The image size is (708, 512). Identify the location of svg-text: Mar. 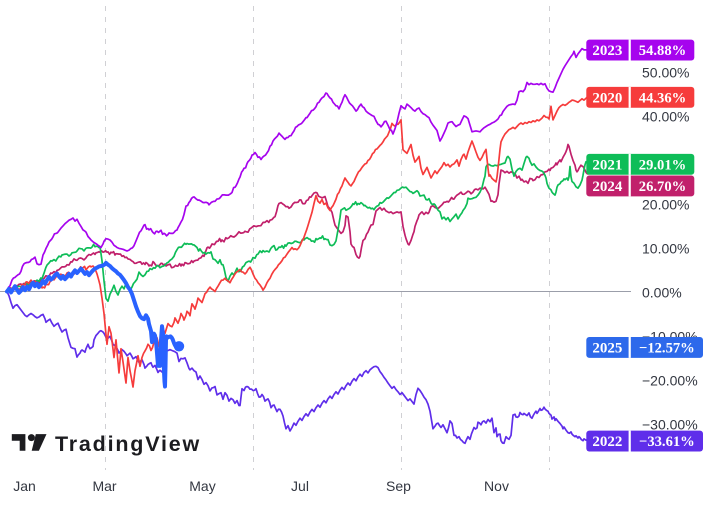
(104, 486).